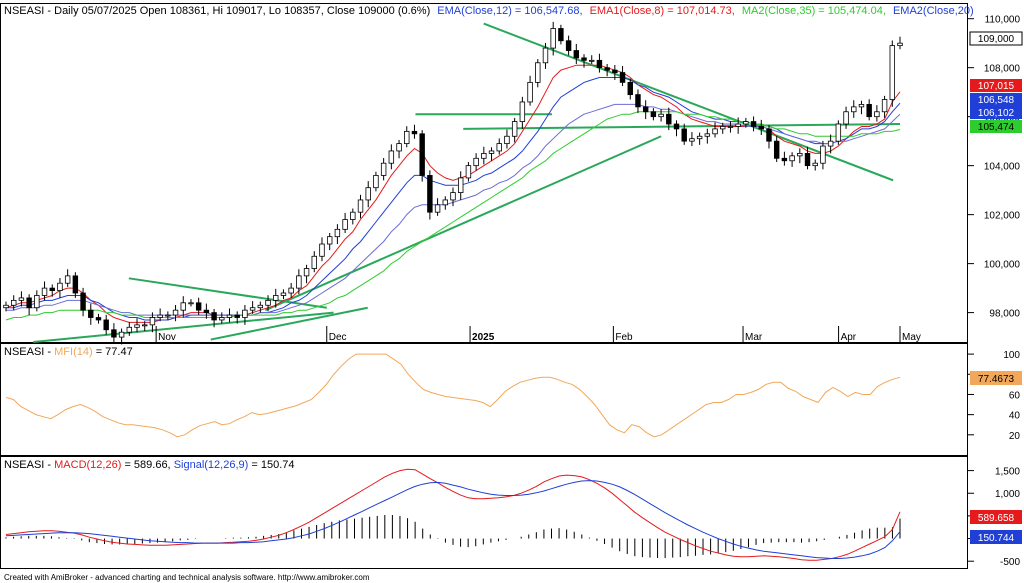 The width and height of the screenshot is (1024, 583). I want to click on signal-value-text: = 150.74, so click(272, 465).